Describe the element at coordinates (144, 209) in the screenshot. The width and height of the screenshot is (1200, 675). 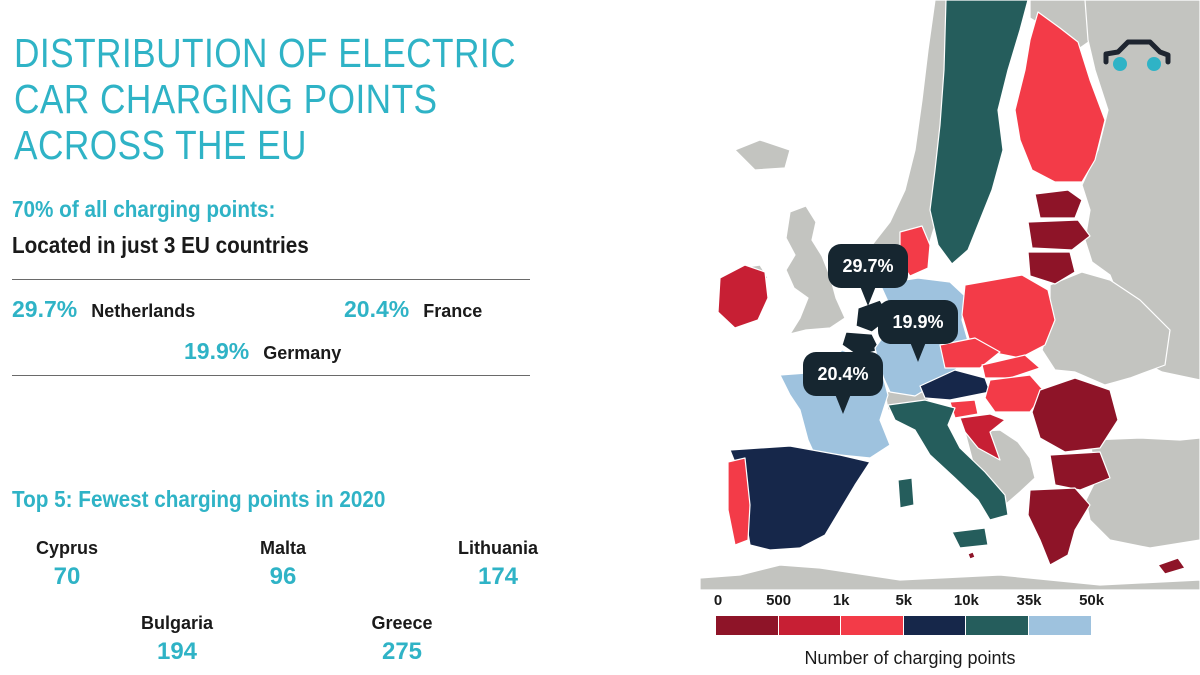
I see `concentration-heading: 70% of all charging points:` at that location.